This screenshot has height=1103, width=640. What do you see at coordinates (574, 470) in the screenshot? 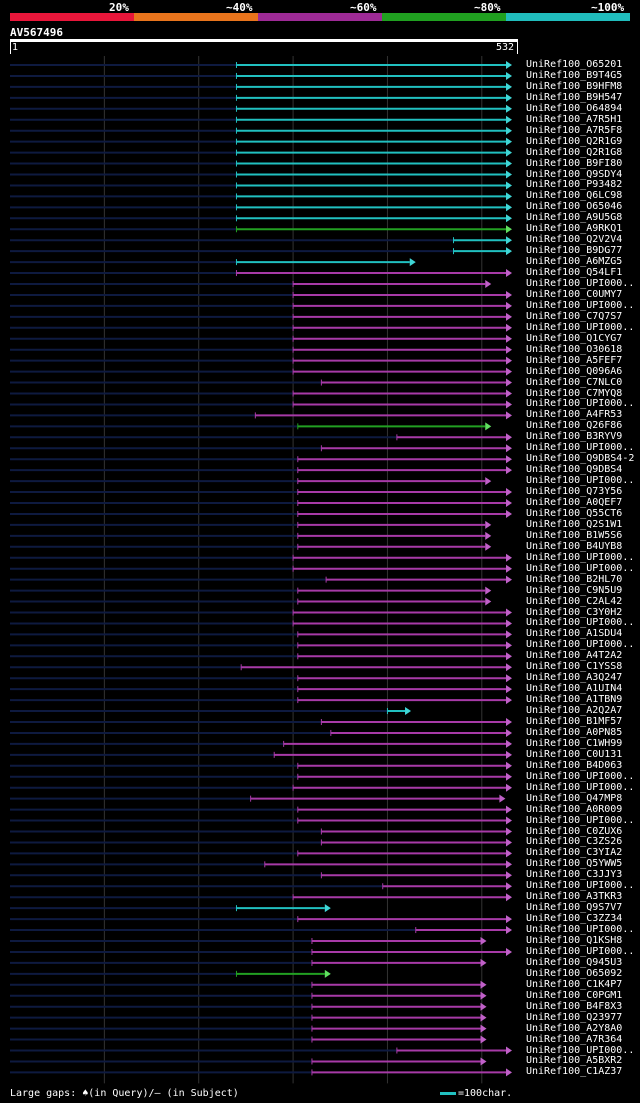
I see `hit-label: UniRef100_Q9DBS4` at bounding box center [574, 470].